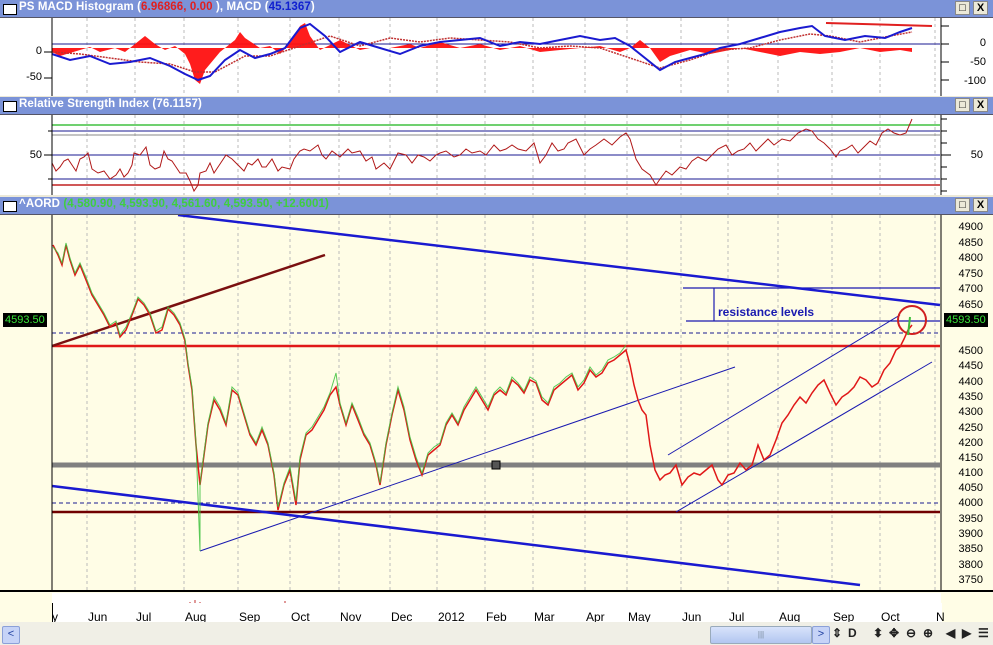 The image size is (993, 645). Describe the element at coordinates (837, 633) in the screenshot. I see `vertical-scale-icon: ⇕` at that location.